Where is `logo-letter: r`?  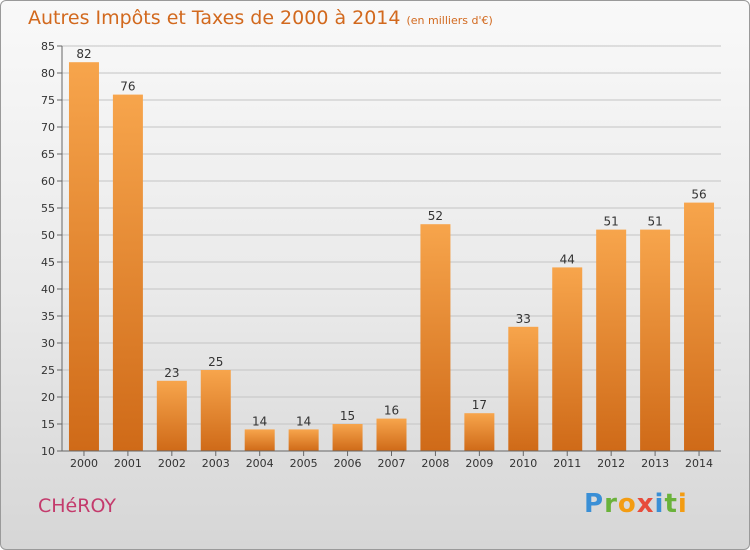
logo-letter: r is located at coordinates (611, 504).